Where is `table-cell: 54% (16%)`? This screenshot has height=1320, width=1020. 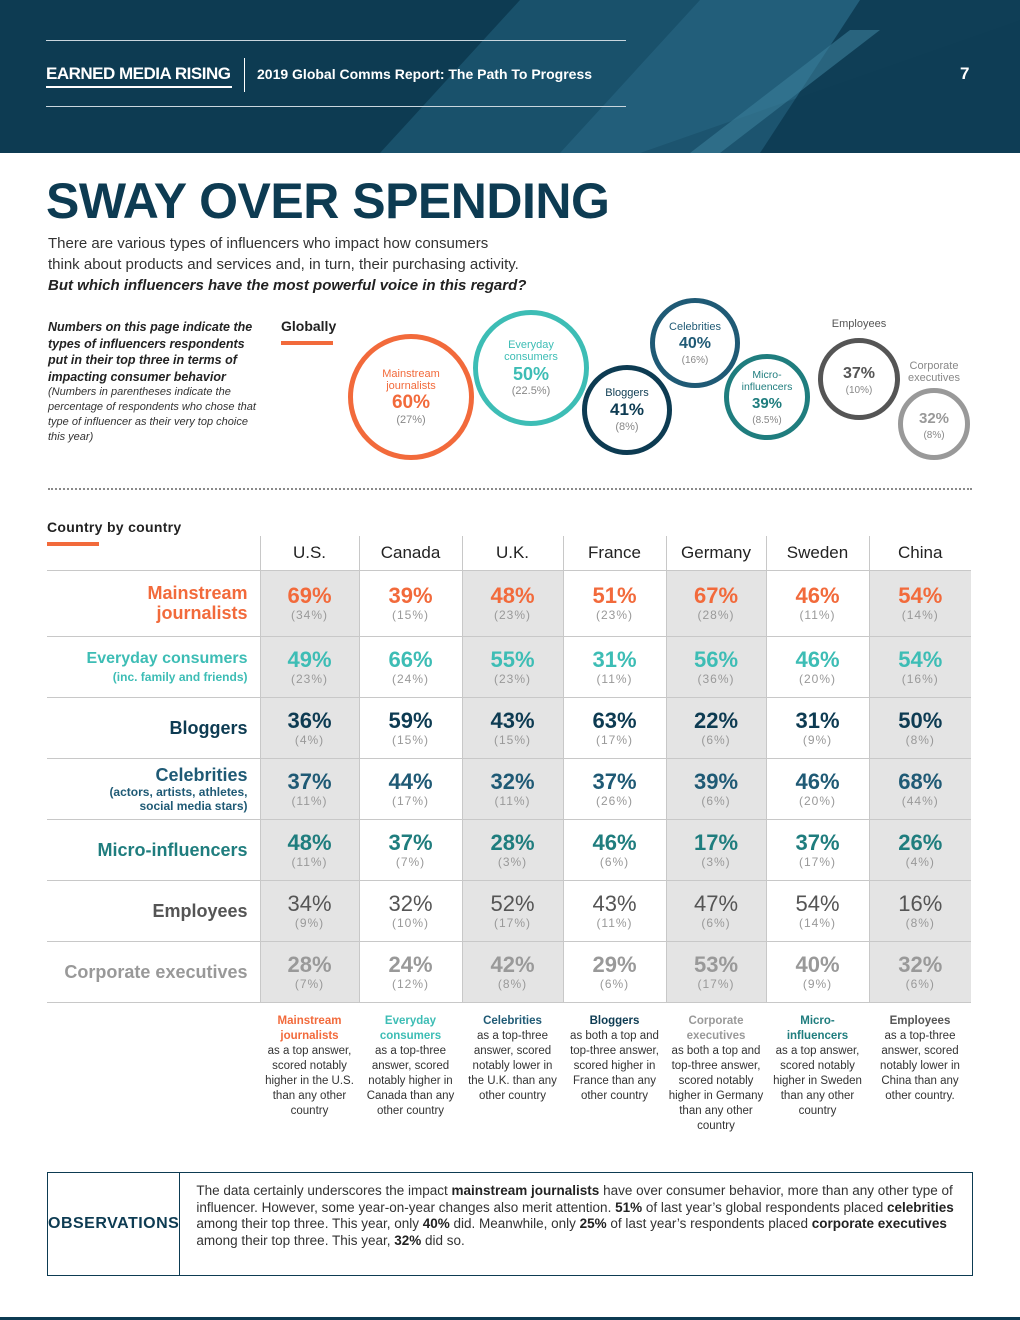
table-cell: 54% (16%) is located at coordinates (919, 666).